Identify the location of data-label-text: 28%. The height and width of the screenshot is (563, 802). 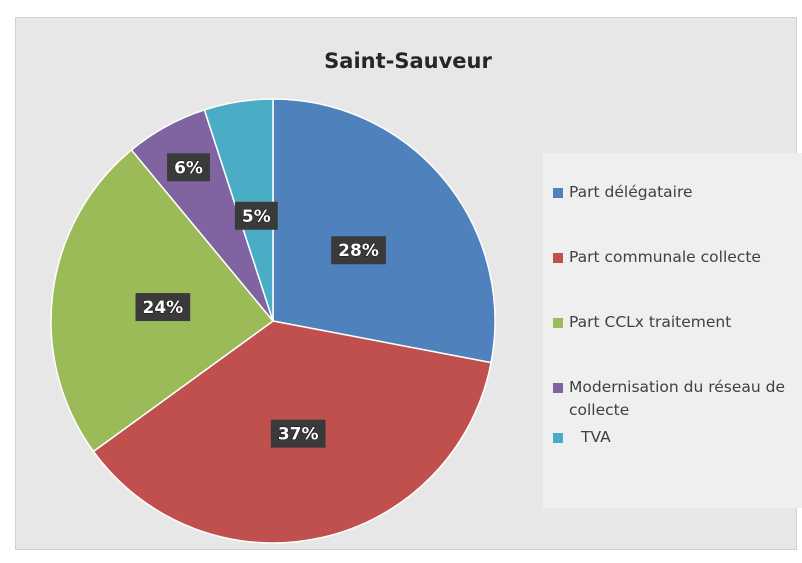
(358, 251).